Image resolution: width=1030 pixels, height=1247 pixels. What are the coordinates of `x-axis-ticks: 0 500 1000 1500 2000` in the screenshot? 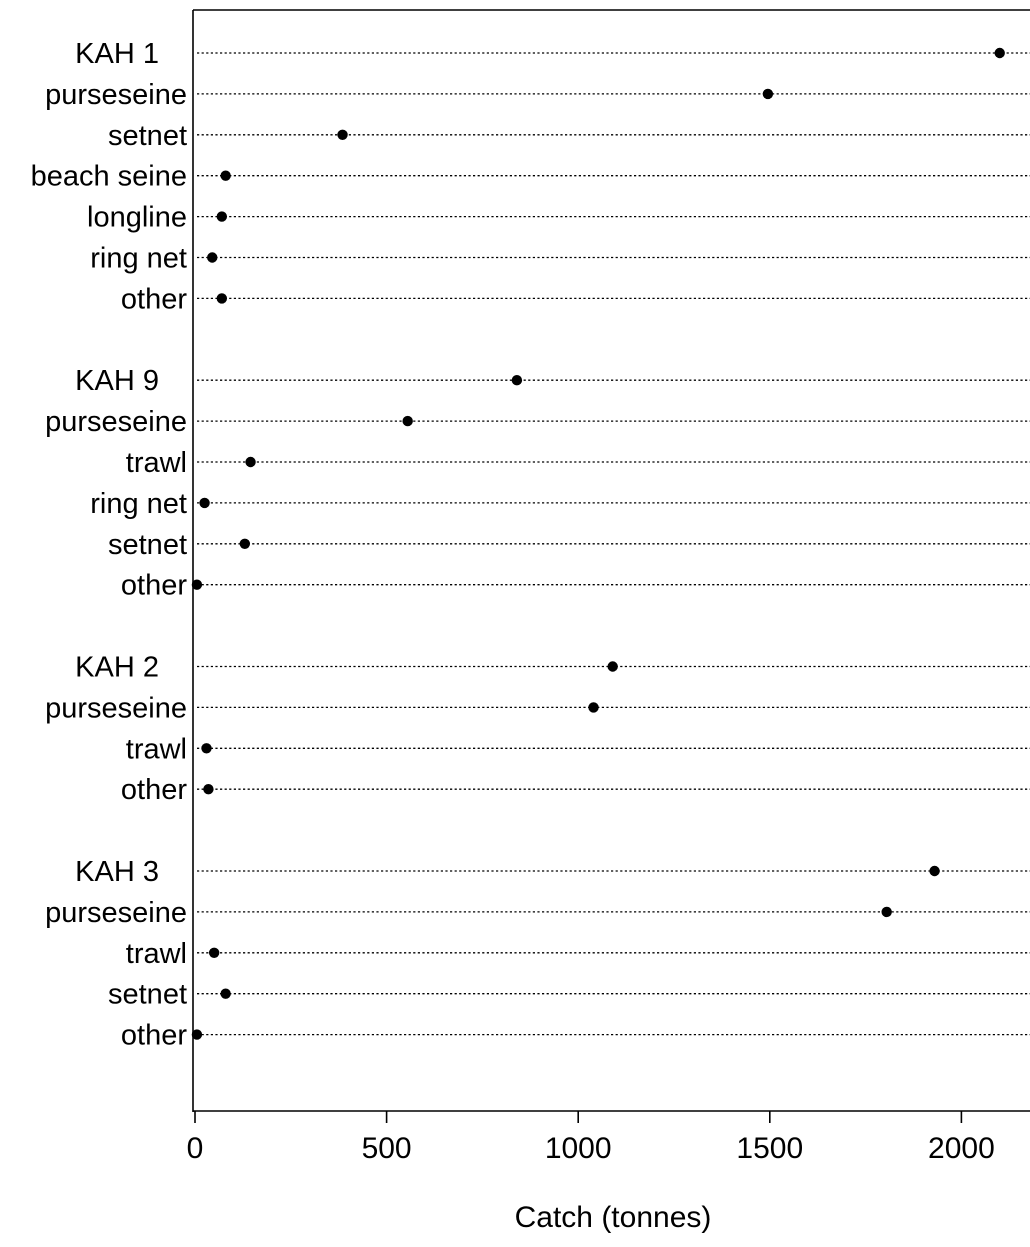 It's located at (591, 1138).